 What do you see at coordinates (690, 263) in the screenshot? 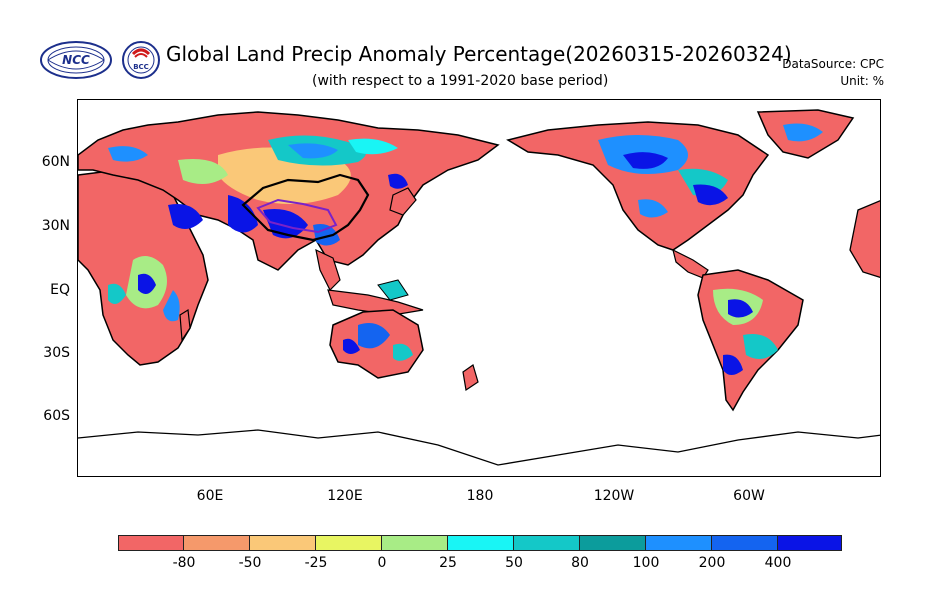
I see `central-america` at bounding box center [690, 263].